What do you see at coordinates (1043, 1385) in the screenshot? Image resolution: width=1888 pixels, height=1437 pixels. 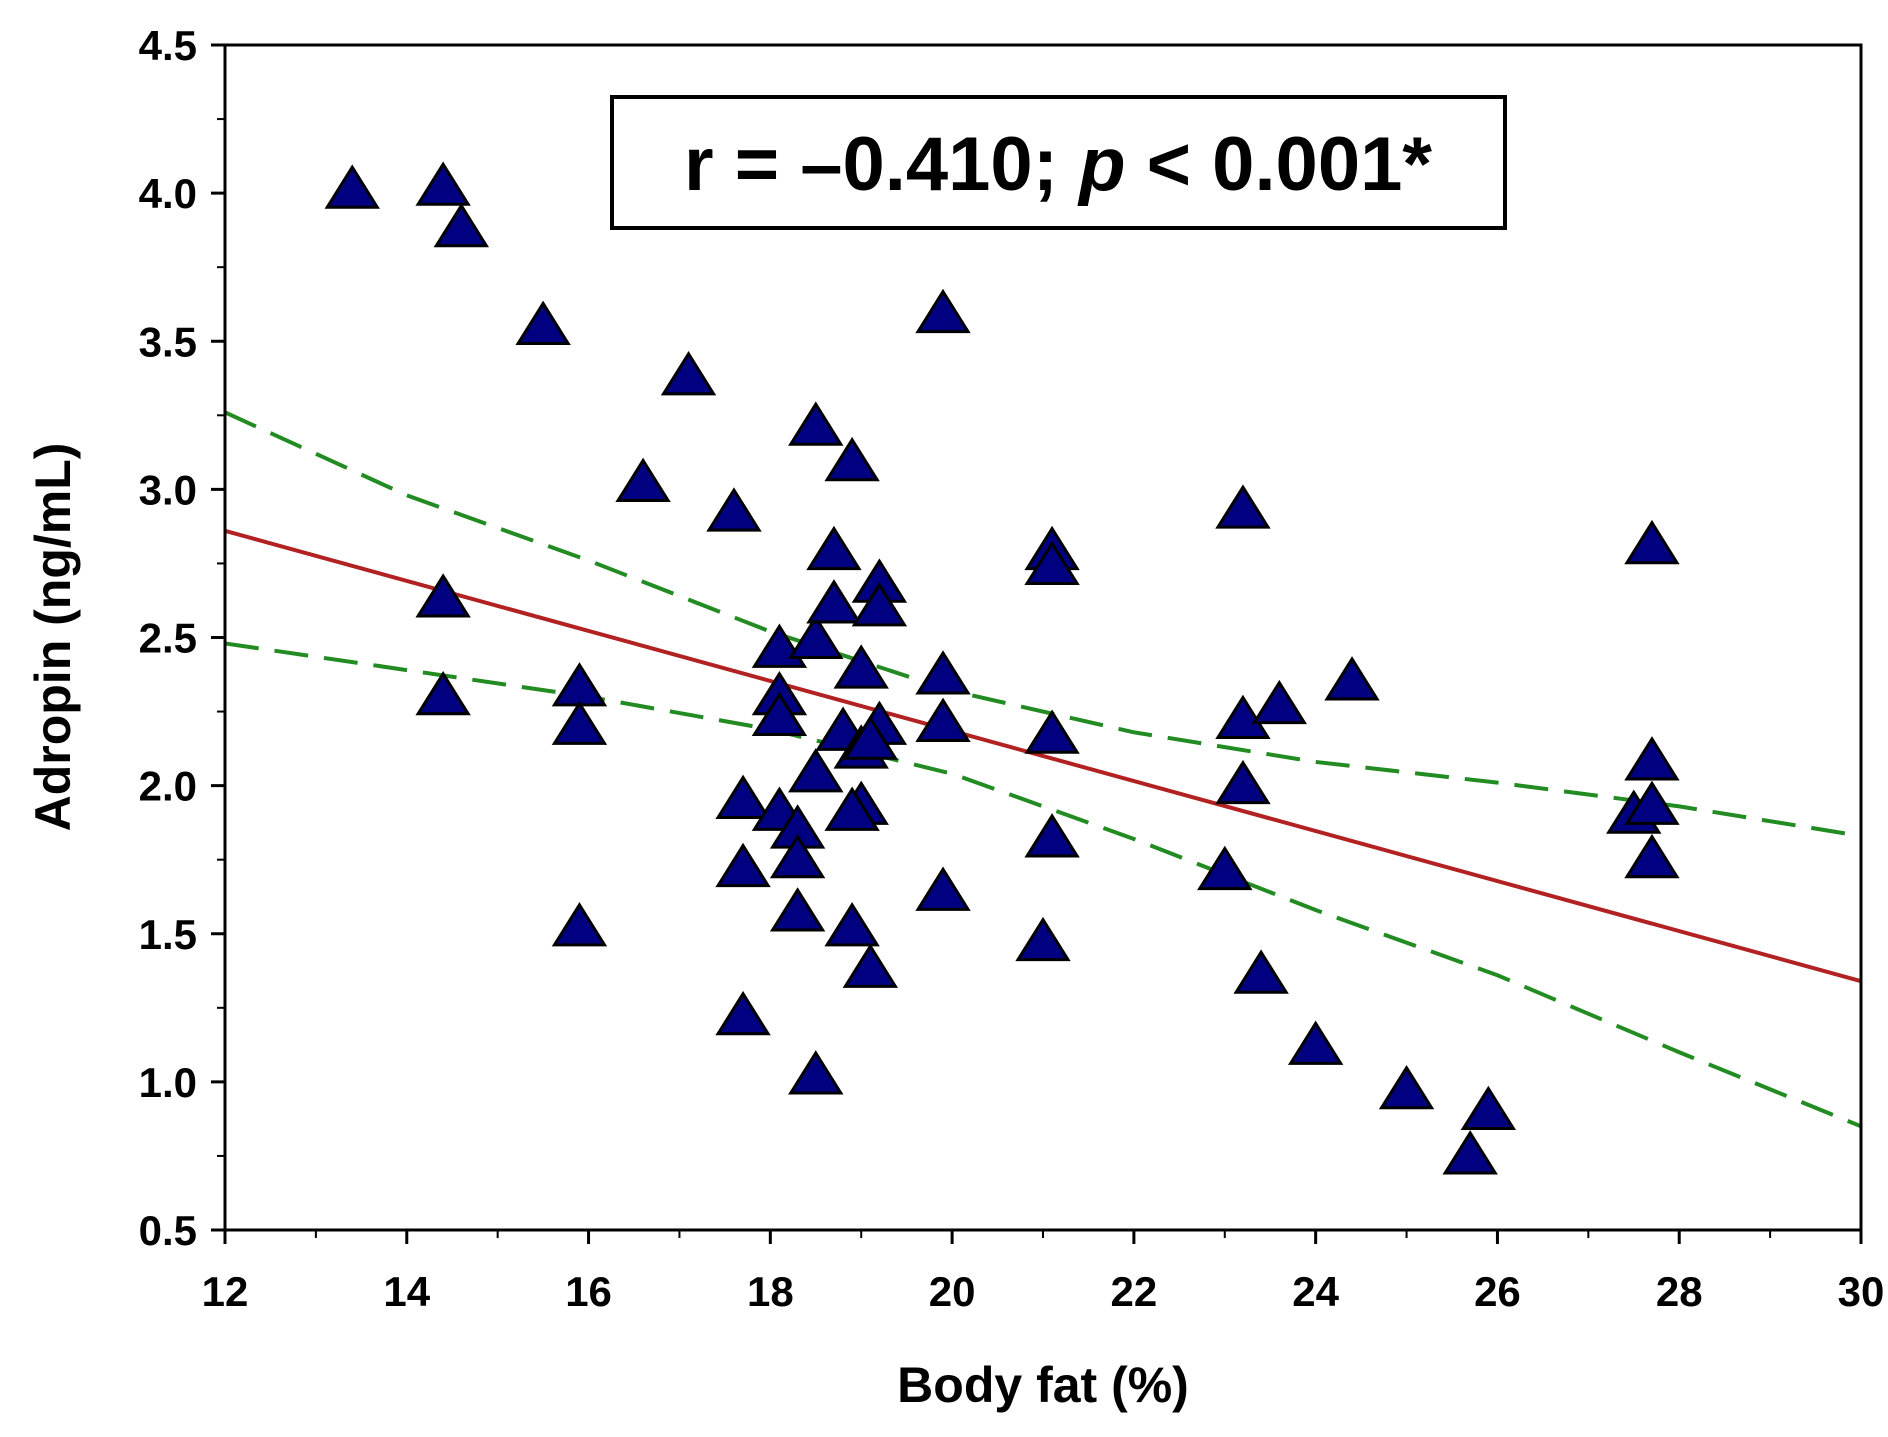 I see `x-axis-title: Body fat (%)` at bounding box center [1043, 1385].